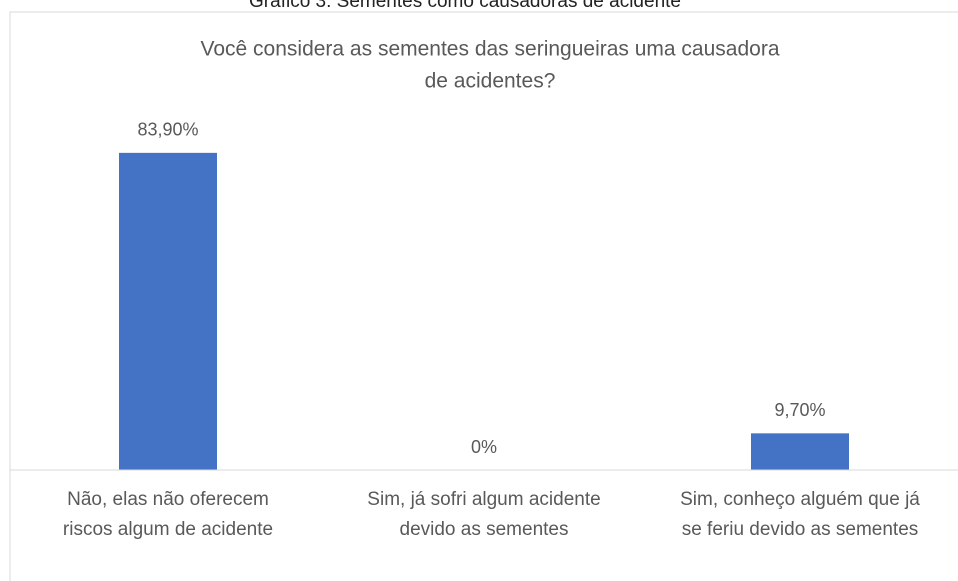  I want to click on x-tick-label: se feriu devido as sementes, so click(800, 529).